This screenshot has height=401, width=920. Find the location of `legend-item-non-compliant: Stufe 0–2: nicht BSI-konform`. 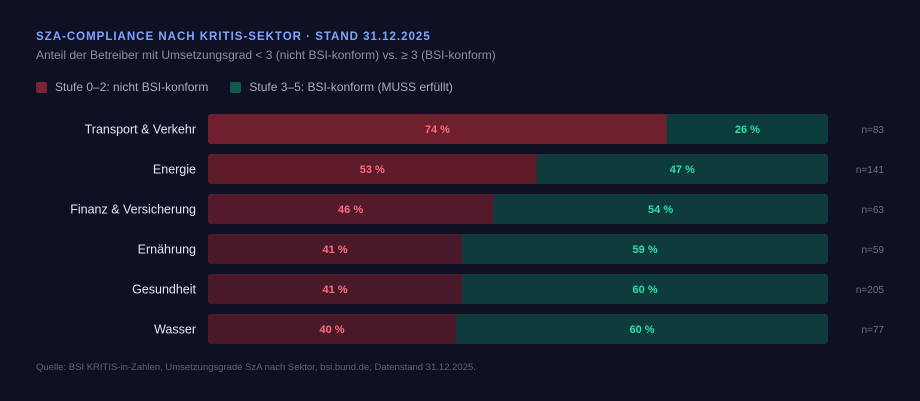

legend-item-non-compliant: Stufe 0–2: nicht BSI-konform is located at coordinates (122, 87).